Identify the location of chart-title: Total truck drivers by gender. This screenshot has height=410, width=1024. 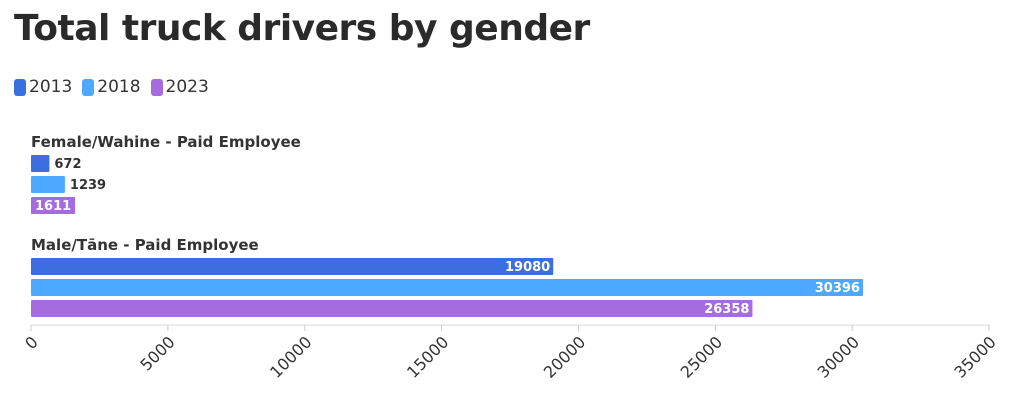
(302, 28).